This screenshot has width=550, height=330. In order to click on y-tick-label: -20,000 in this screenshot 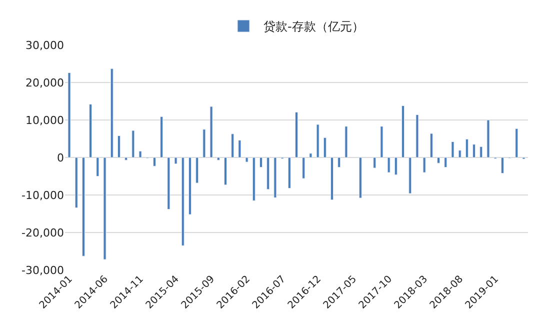, I will do `click(43, 233)`.